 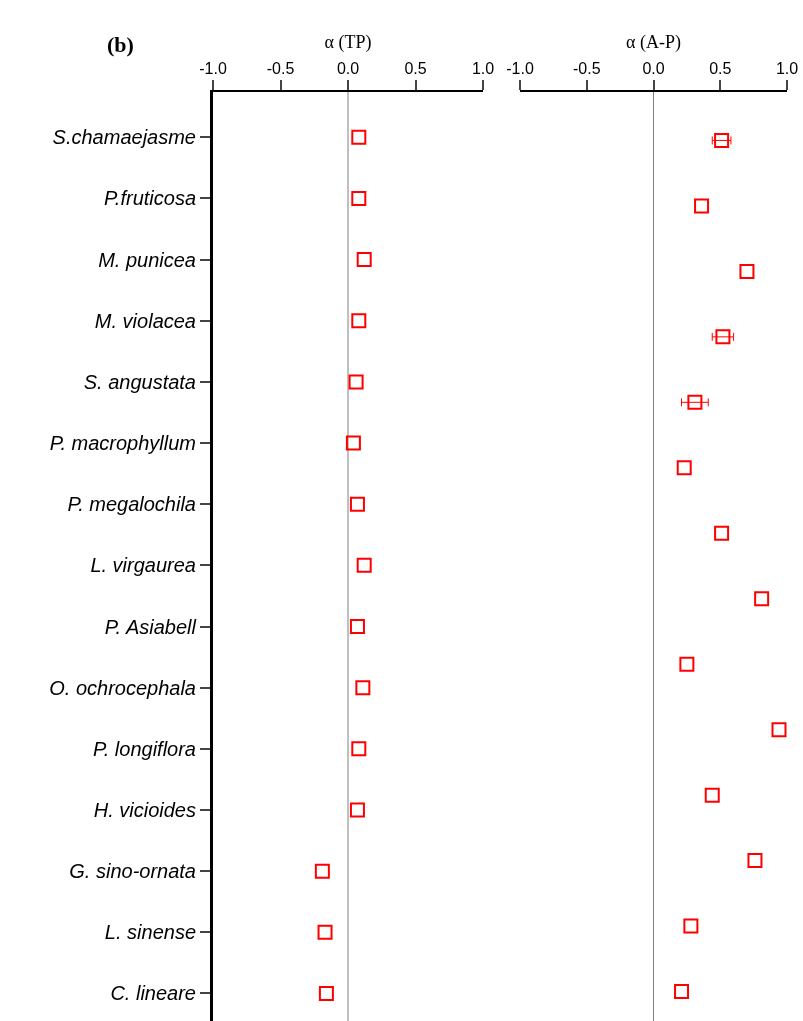 I want to click on x-axis-title: α (TP), so click(x=348, y=43).